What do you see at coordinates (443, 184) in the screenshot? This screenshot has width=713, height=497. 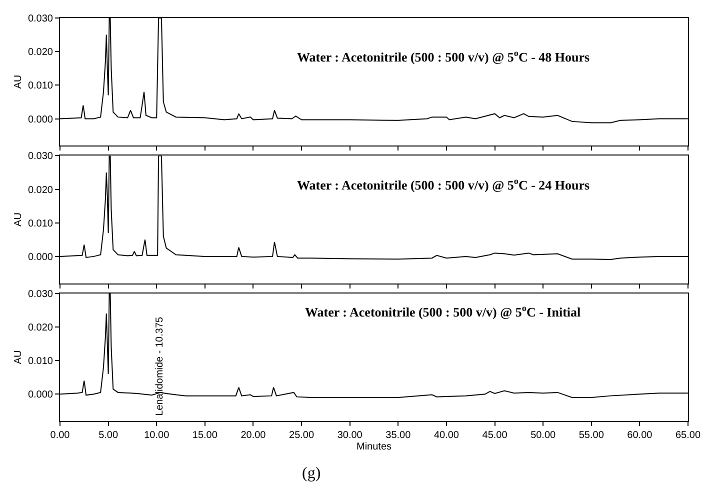 I see `annotation: Water : Acetonitrile (500 : 500 v/v) @ 5$^{o}$C - 24 Hours` at bounding box center [443, 184].